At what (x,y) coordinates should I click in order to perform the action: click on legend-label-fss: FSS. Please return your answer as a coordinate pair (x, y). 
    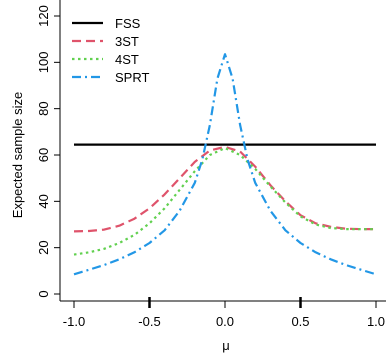
    Looking at the image, I should click on (128, 23).